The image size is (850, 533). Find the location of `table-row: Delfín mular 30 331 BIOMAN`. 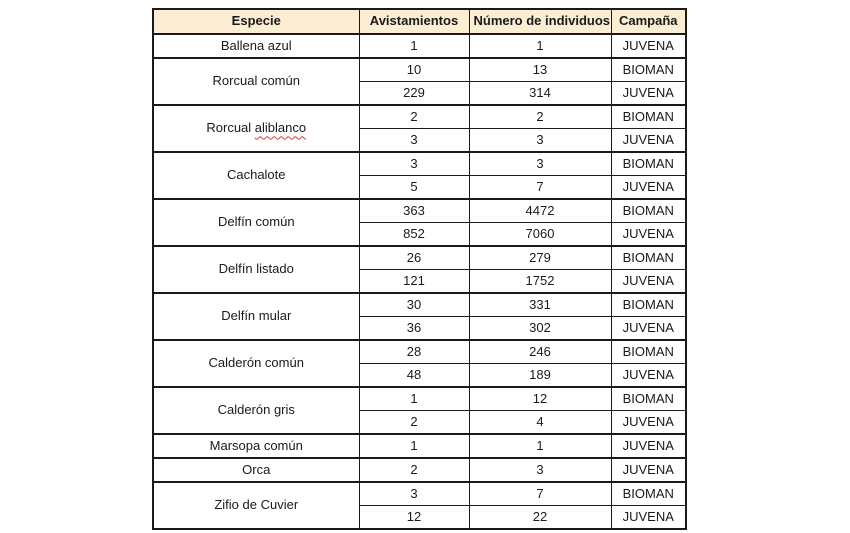

table-row: Delfín mular 30 331 BIOMAN is located at coordinates (419, 316).